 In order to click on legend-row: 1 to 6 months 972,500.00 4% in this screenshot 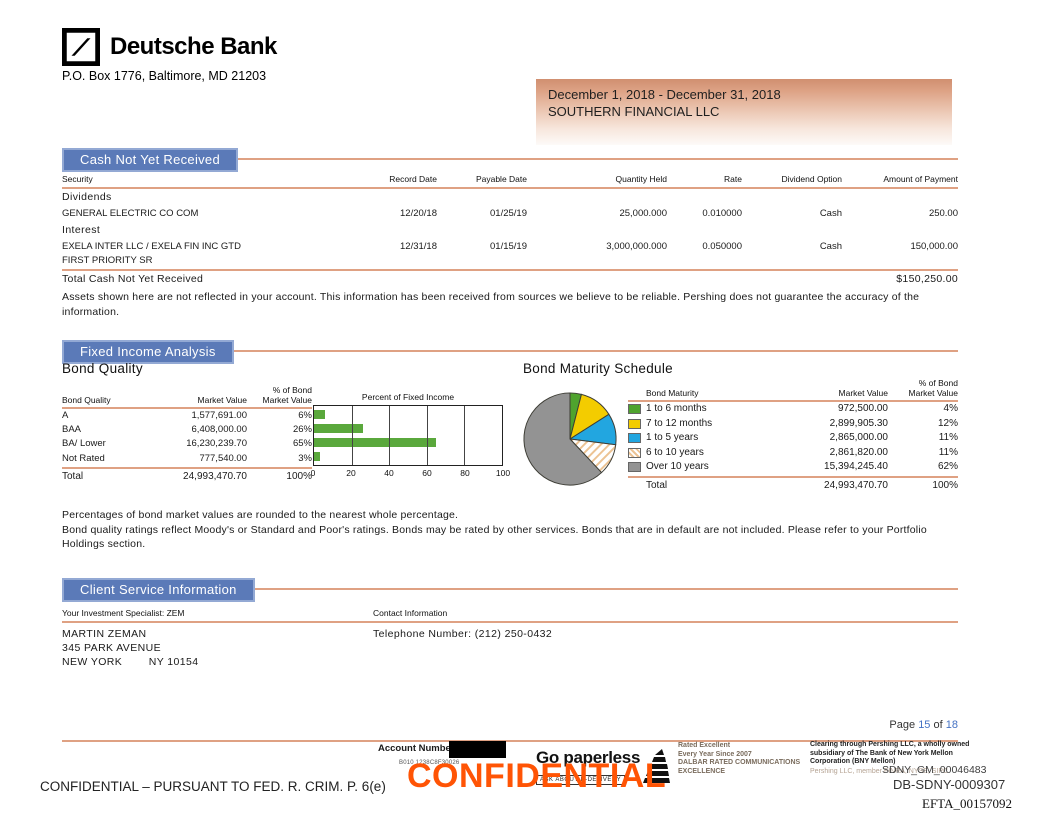, I will do `click(793, 409)`.